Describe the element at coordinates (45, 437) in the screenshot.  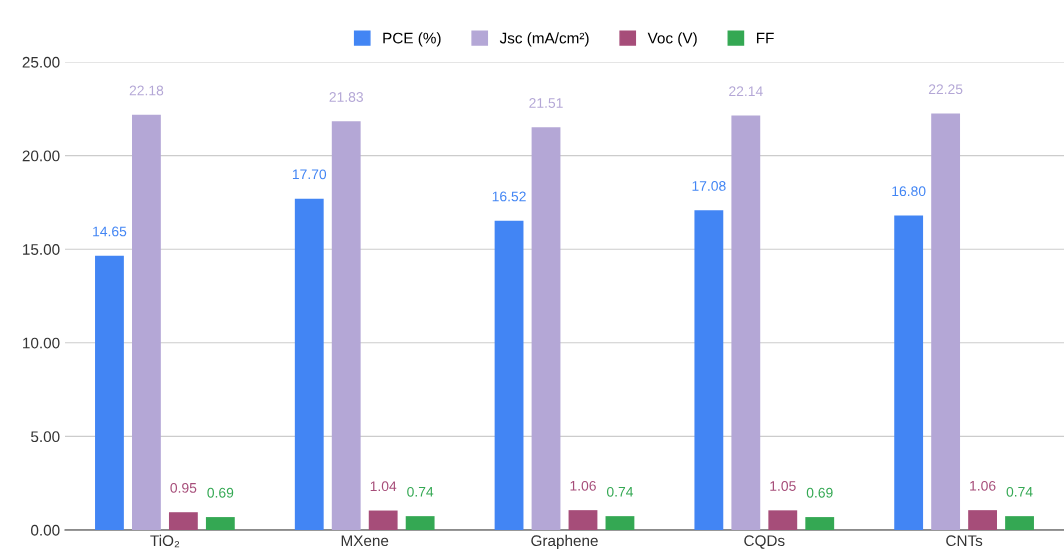
I see `y-tick-label: 5.00` at that location.